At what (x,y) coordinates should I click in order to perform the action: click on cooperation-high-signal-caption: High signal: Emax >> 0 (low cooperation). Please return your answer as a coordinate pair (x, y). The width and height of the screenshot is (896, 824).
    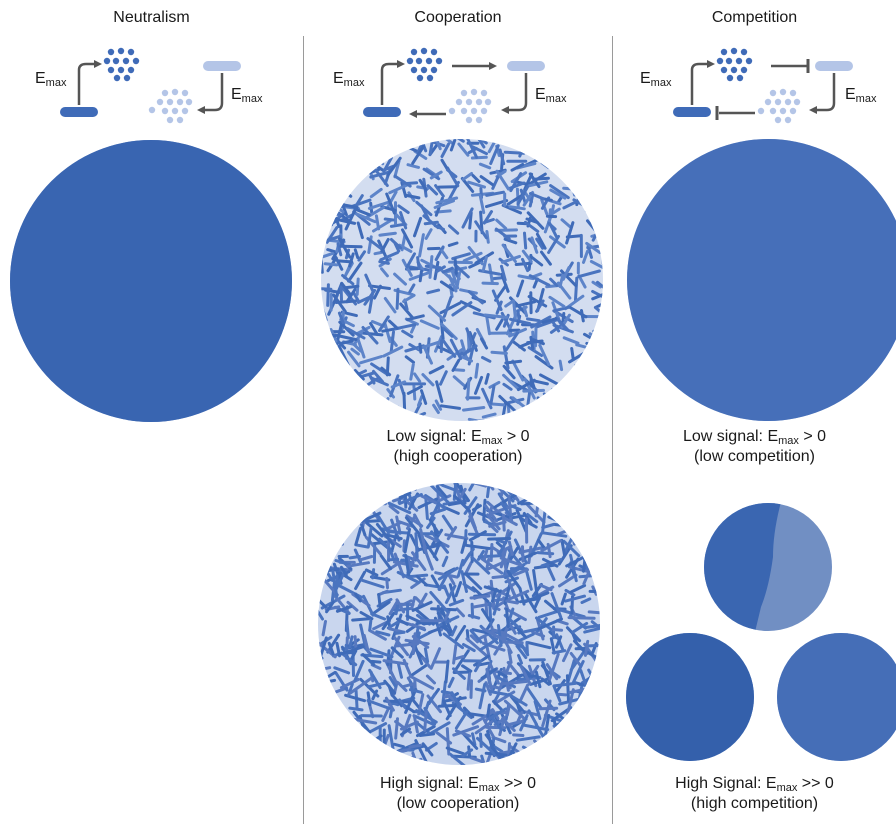
    Looking at the image, I should click on (458, 793).